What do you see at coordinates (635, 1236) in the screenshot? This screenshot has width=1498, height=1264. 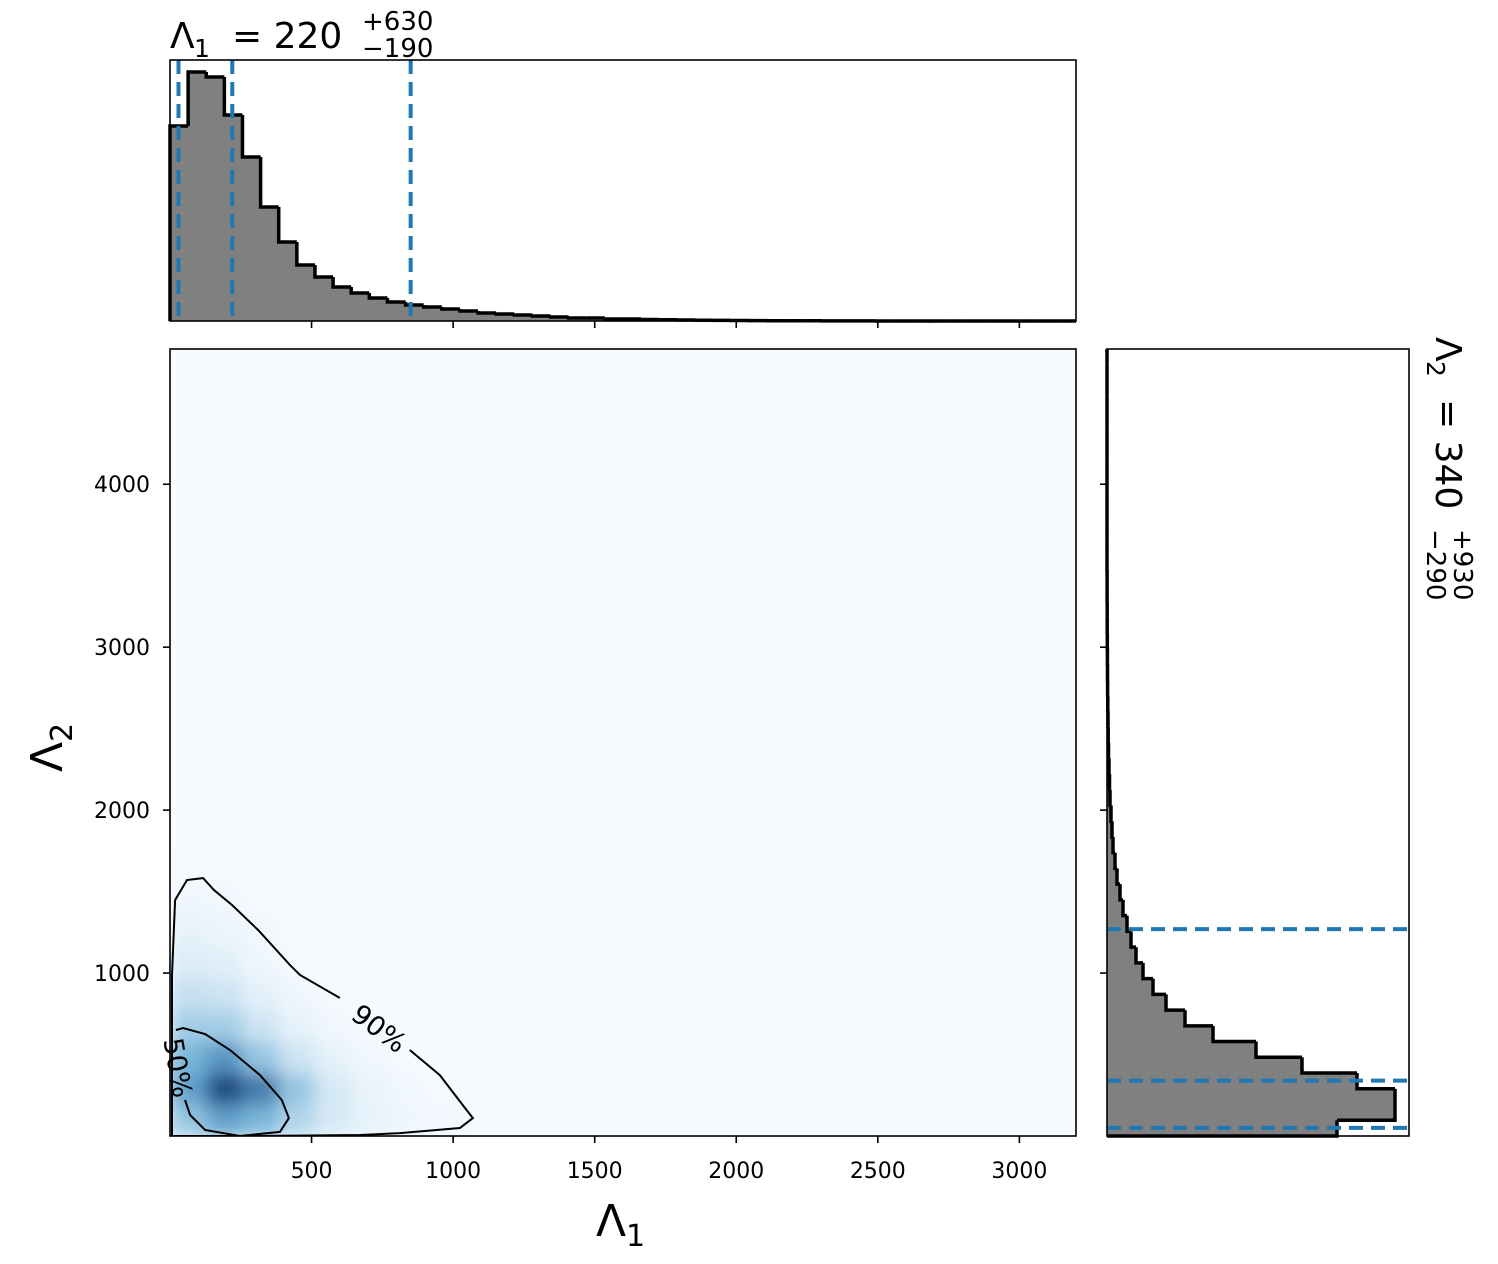 I see `axis-label-subscript: 1` at bounding box center [635, 1236].